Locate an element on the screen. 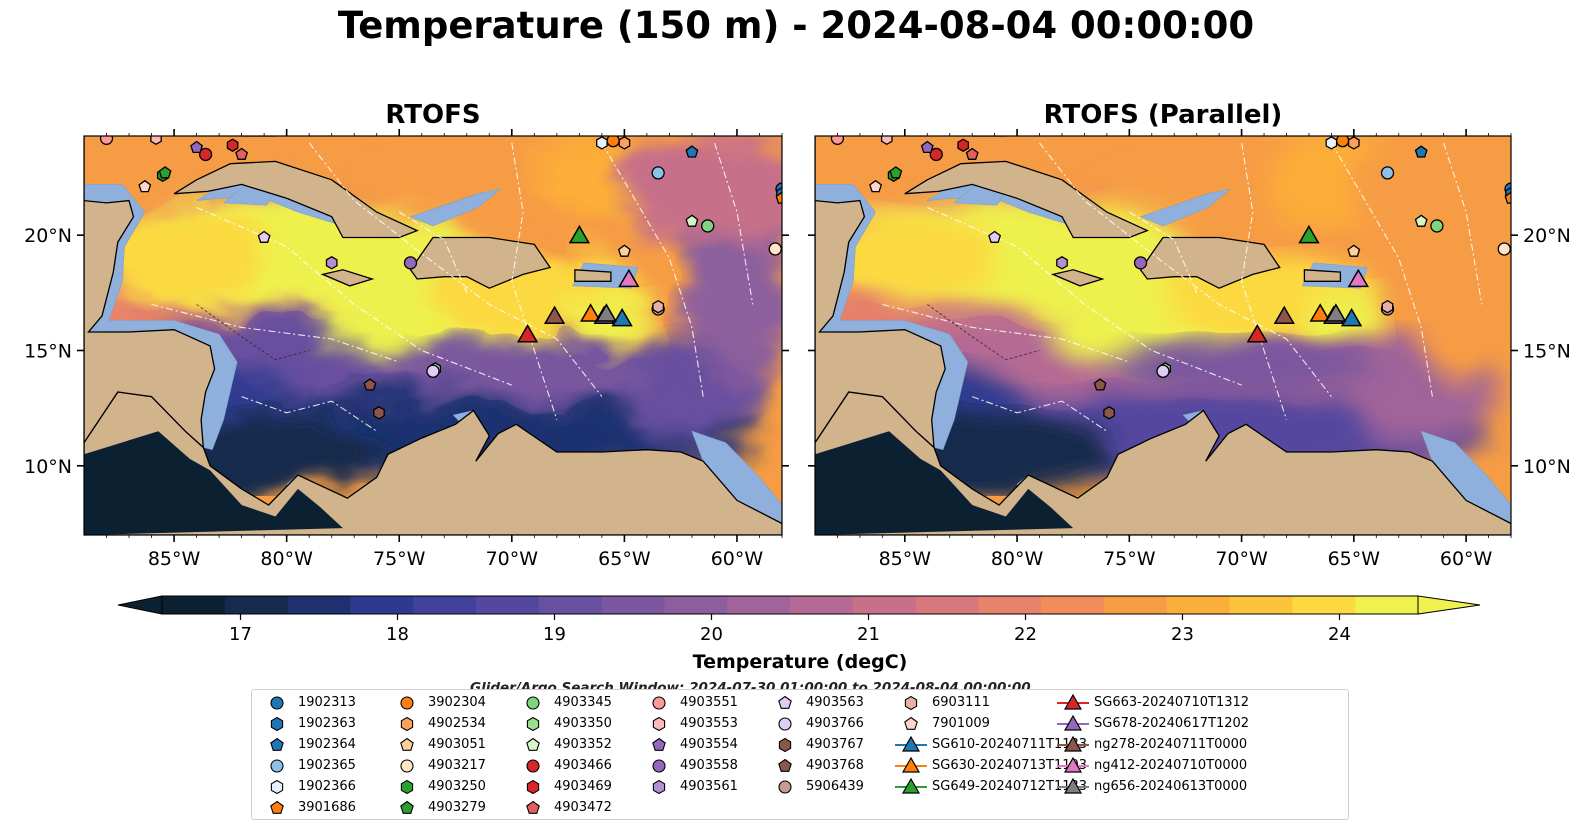  land-puertorico is located at coordinates (593, 275).